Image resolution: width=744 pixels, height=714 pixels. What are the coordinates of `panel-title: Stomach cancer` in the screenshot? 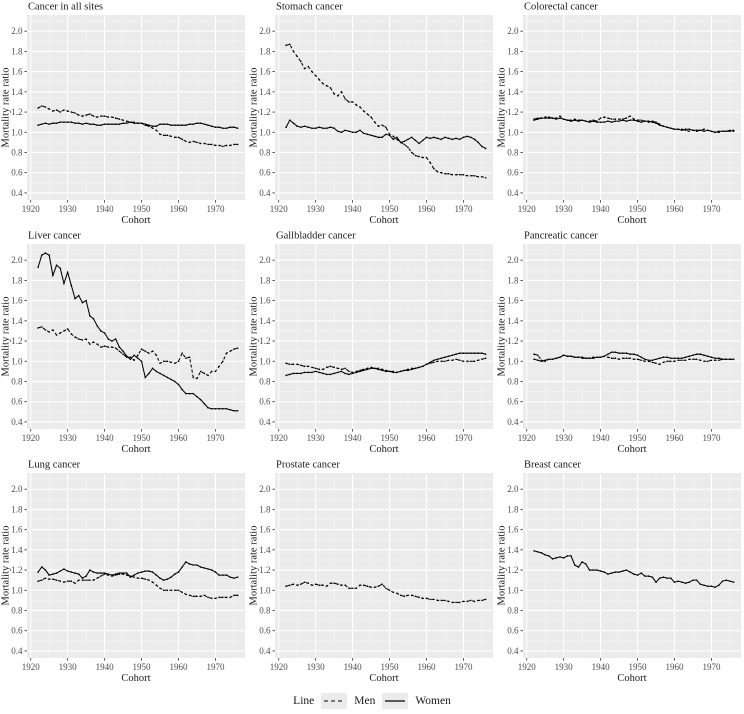 It's located at (309, 7).